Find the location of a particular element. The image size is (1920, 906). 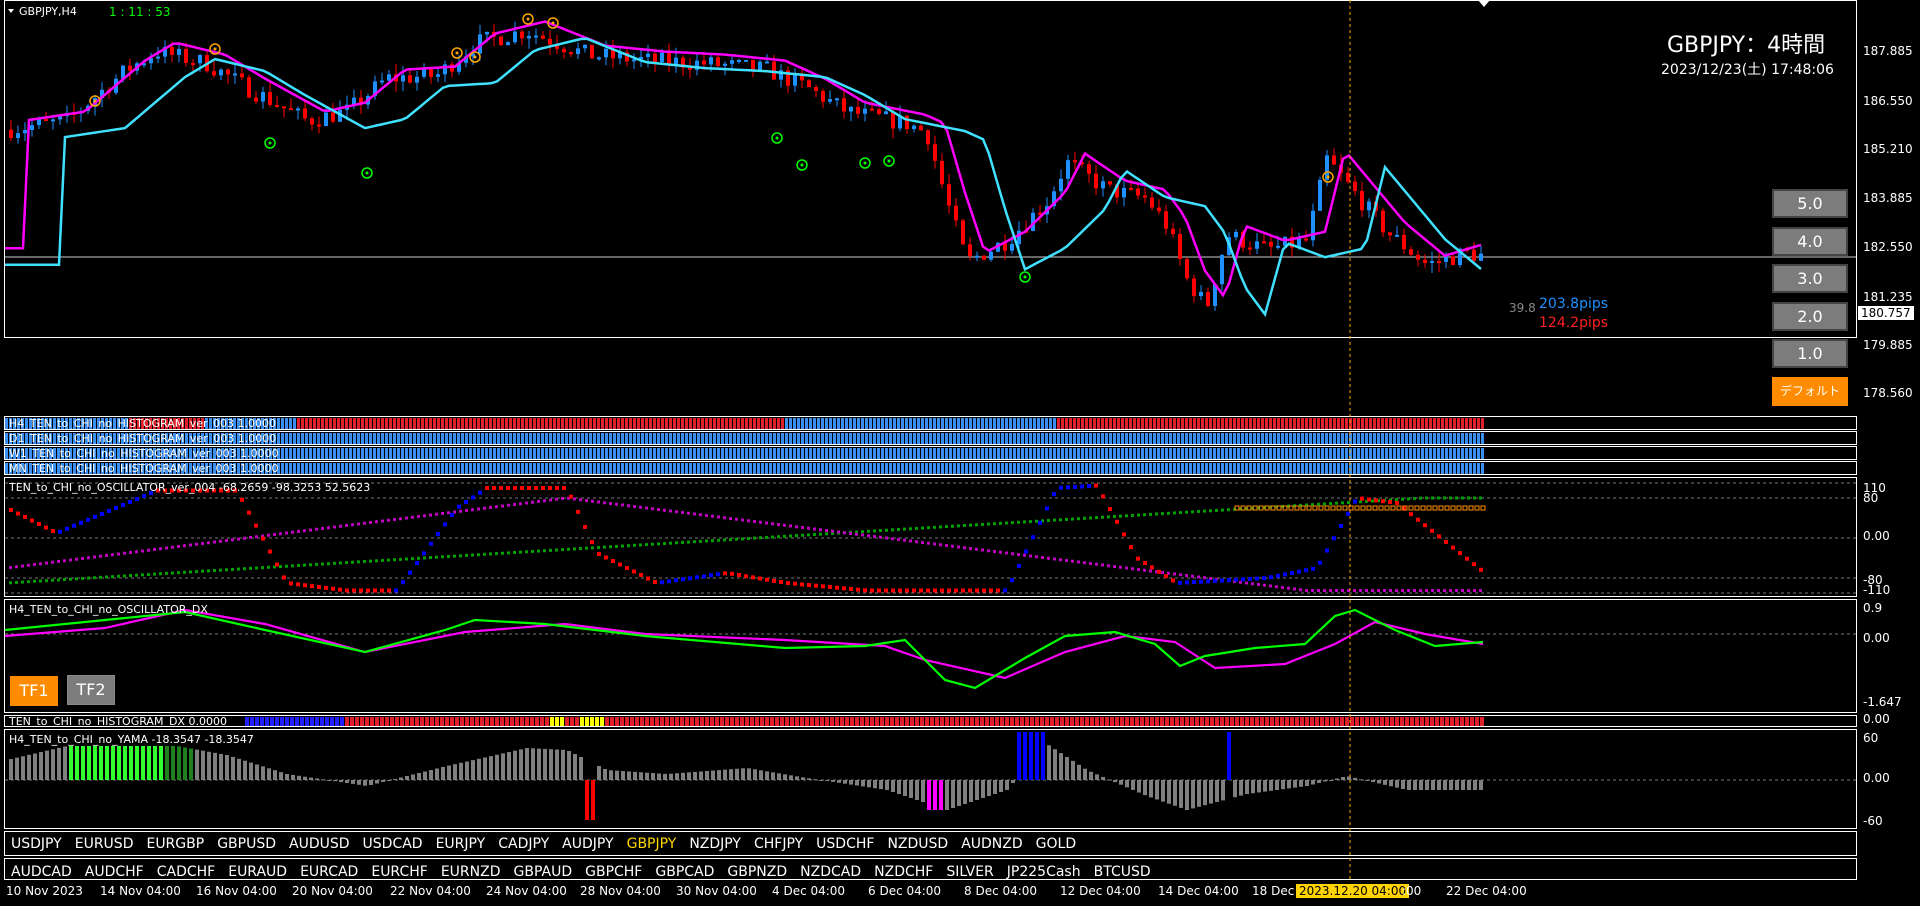

symbol-link: AUDCAD is located at coordinates (41, 872).